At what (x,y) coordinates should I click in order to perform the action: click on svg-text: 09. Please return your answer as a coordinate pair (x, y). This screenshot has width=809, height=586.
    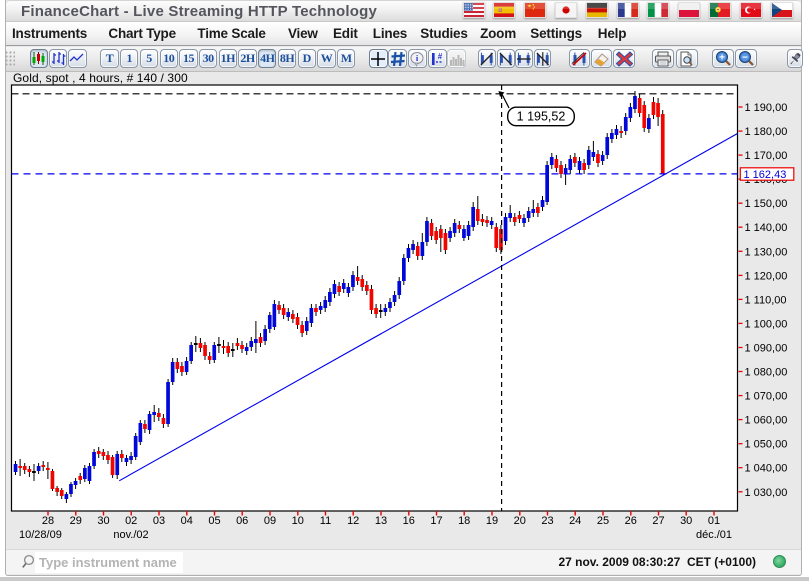
    Looking at the image, I should click on (270, 521).